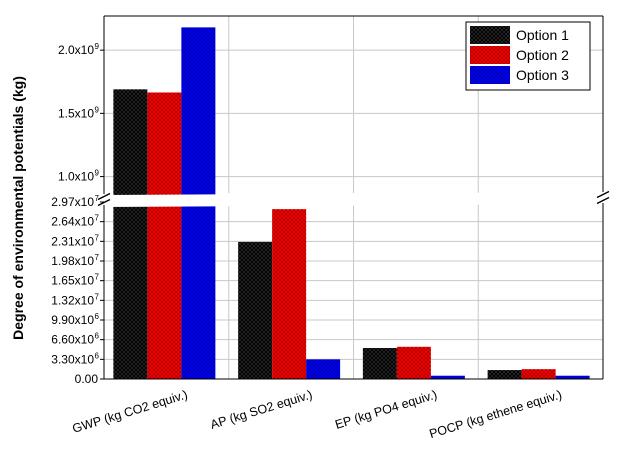 This screenshot has height=465, width=618. What do you see at coordinates (76, 177) in the screenshot?
I see `y-tick-label: 1.0x10` at bounding box center [76, 177].